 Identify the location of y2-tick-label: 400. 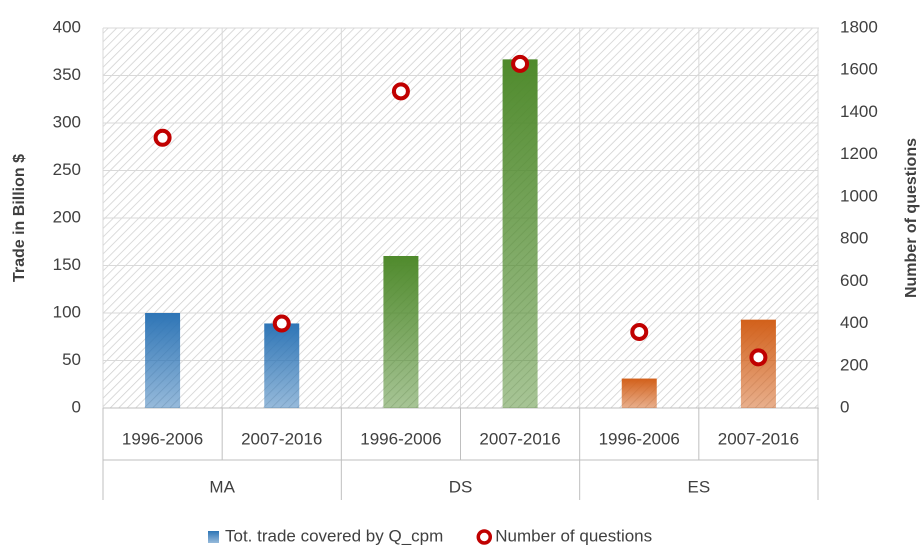
(854, 322).